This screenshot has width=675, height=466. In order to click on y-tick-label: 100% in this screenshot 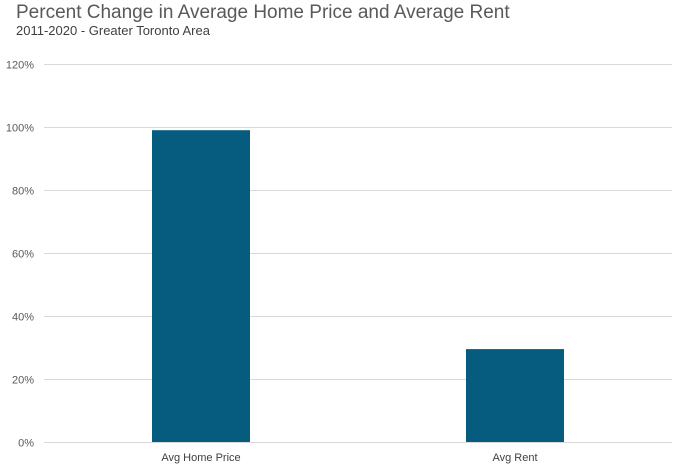, I will do `click(20, 129)`.